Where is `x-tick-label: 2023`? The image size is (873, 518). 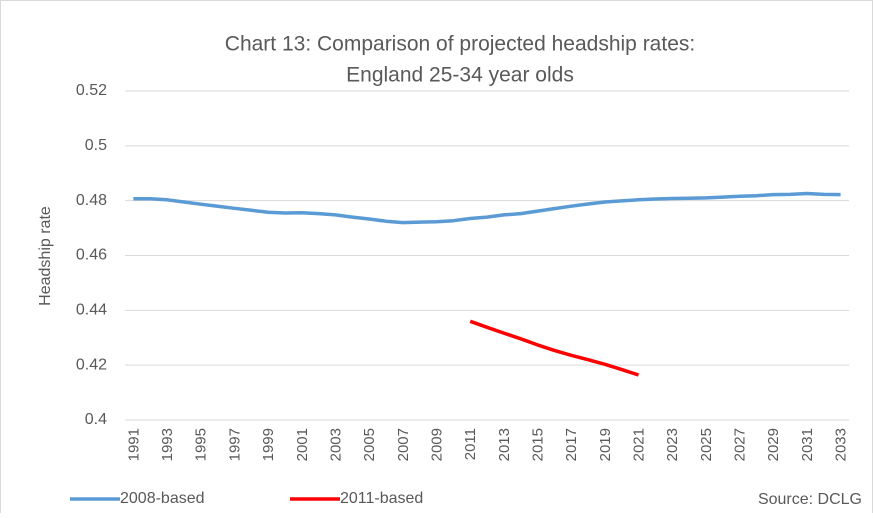
x-tick-label: 2023 is located at coordinates (672, 444).